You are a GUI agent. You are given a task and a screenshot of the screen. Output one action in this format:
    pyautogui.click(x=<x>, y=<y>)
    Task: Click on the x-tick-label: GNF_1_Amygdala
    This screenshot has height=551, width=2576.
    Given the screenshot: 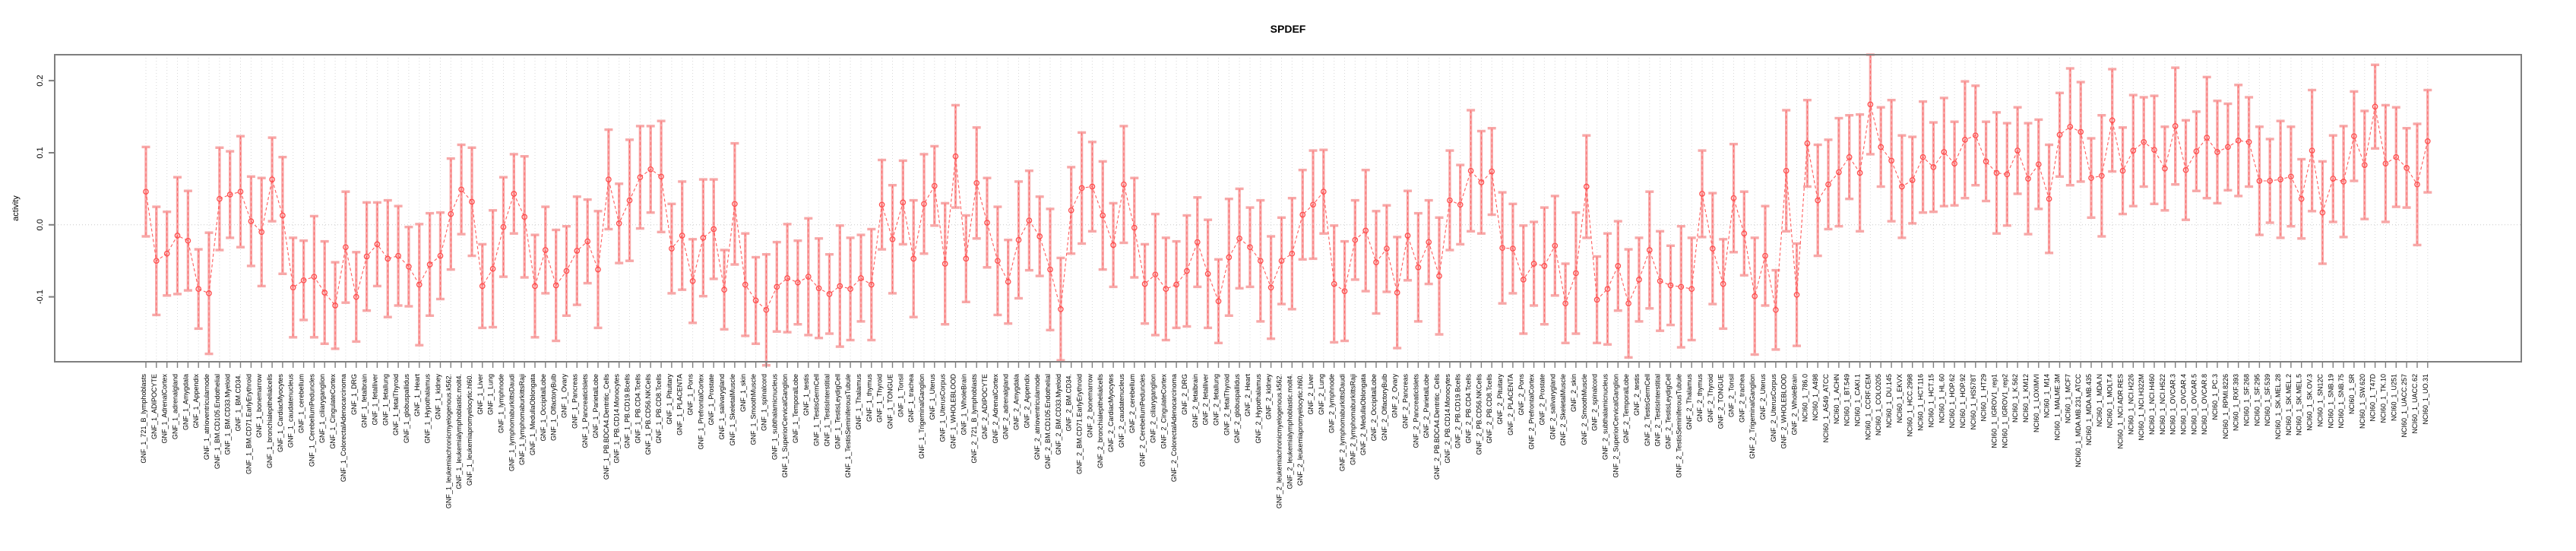 What is the action you would take?
    pyautogui.click(x=185, y=402)
    